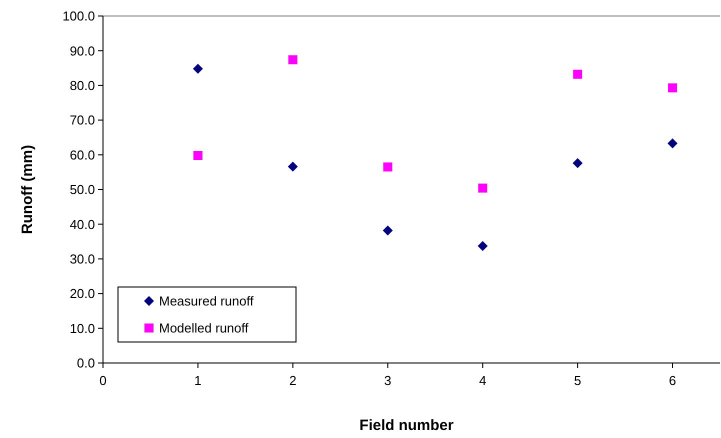 The width and height of the screenshot is (721, 438). What do you see at coordinates (82, 224) in the screenshot?
I see `y-tick-label: 40.0` at bounding box center [82, 224].